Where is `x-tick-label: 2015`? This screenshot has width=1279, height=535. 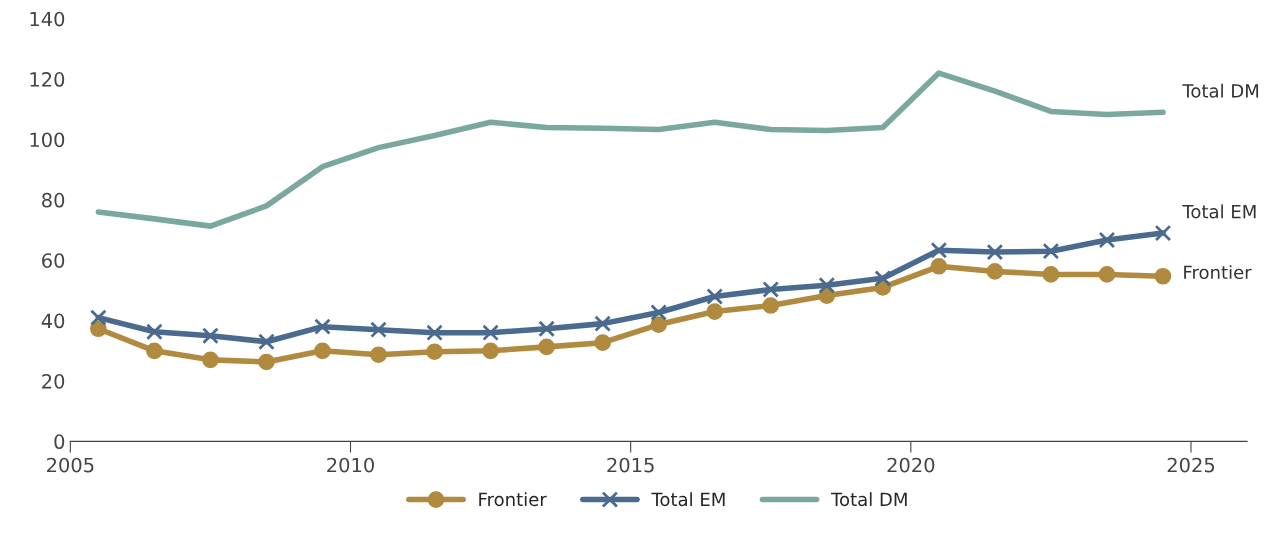
x-tick-label: 2015 is located at coordinates (630, 465).